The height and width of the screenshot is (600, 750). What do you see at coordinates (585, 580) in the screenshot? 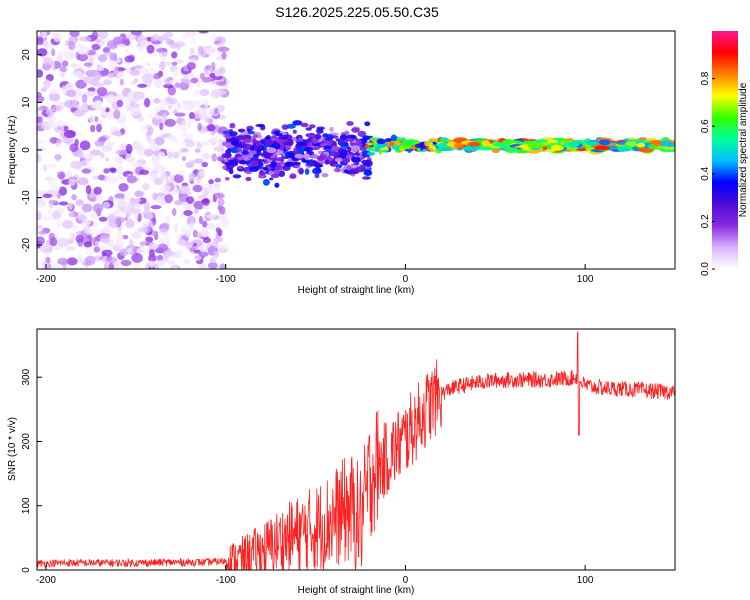
I see `snr-x-tick-label: 100` at bounding box center [585, 580].